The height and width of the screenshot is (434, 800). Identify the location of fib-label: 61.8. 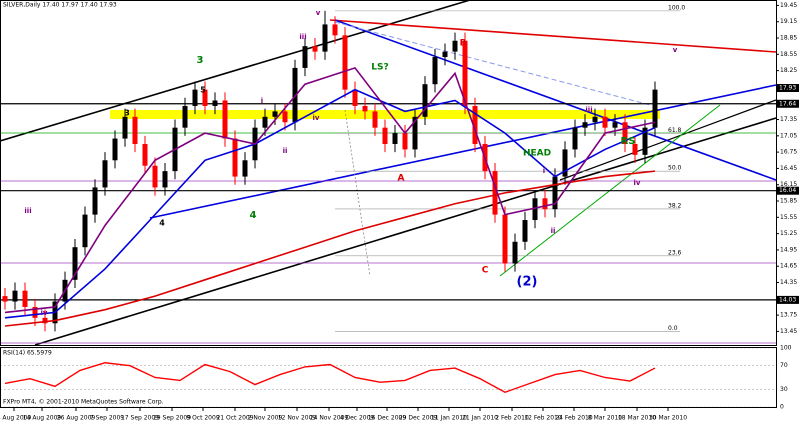
(675, 130).